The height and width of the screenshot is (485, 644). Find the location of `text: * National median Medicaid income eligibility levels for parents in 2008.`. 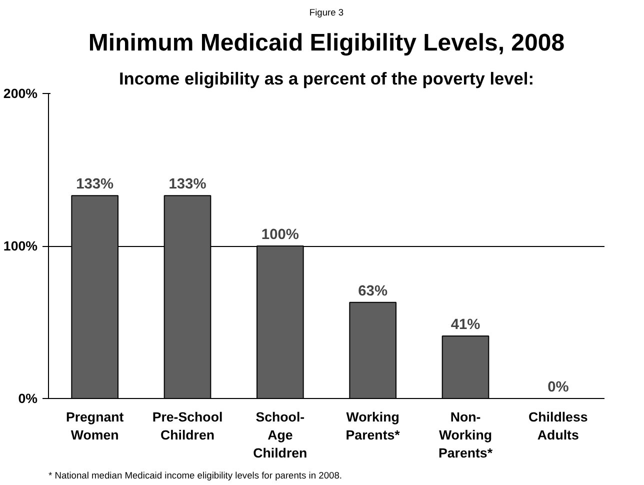

text: * National median Medicaid income eligibility levels for parents in 2008. is located at coordinates (195, 475).